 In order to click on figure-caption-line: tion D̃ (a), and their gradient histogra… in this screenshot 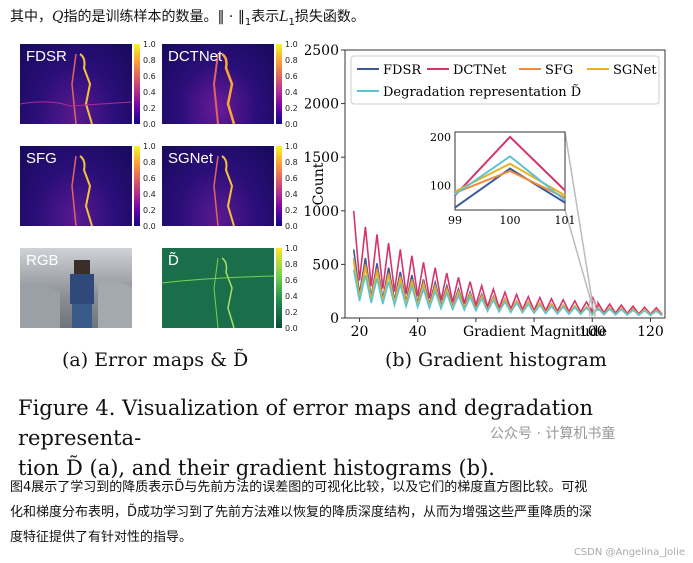, I will do `click(256, 468)`.